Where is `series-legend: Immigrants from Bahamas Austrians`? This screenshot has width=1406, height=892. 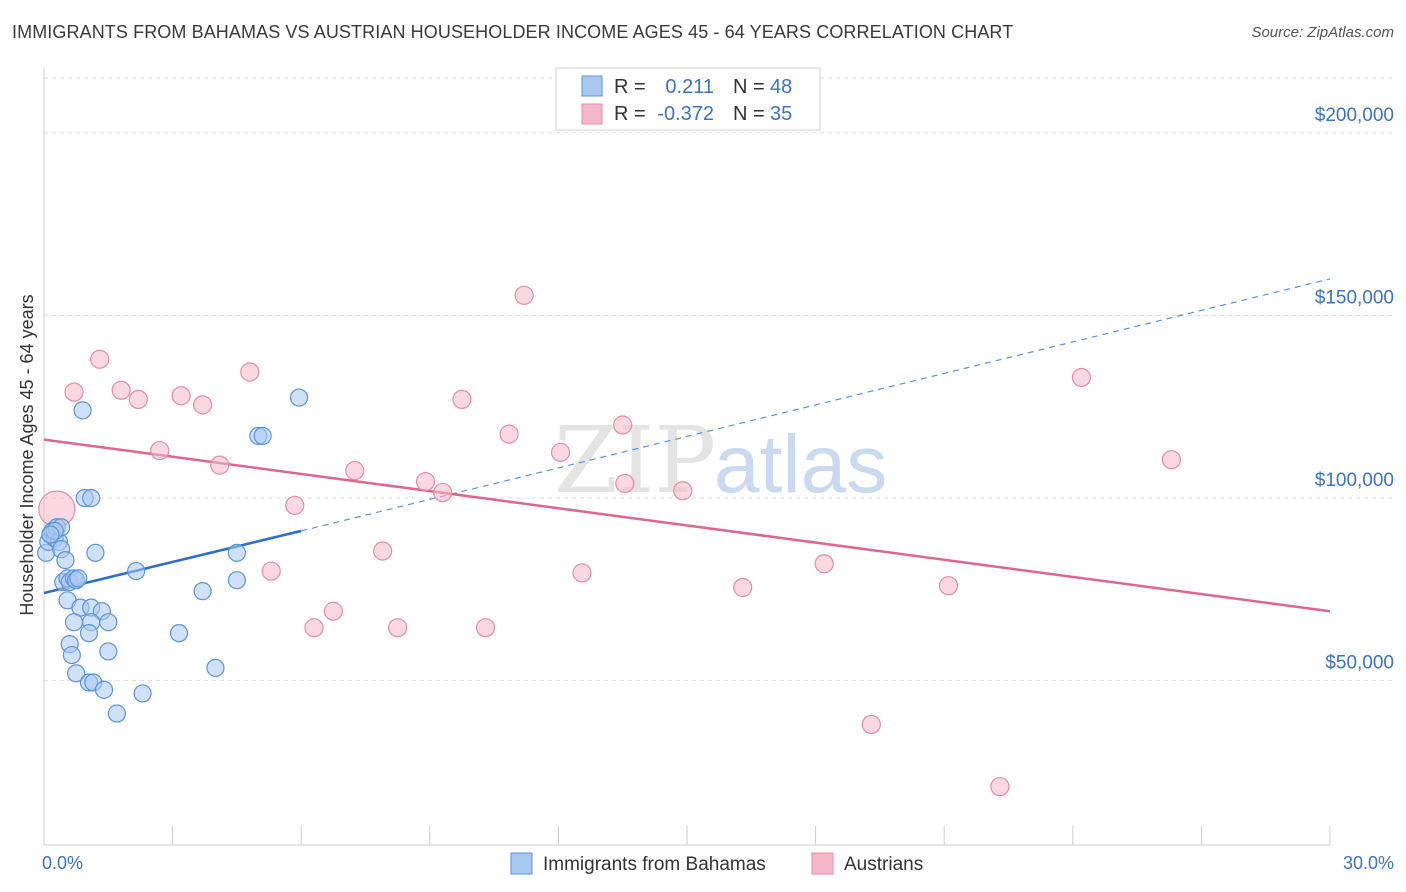 series-legend: Immigrants from Bahamas Austrians is located at coordinates (716, 863).